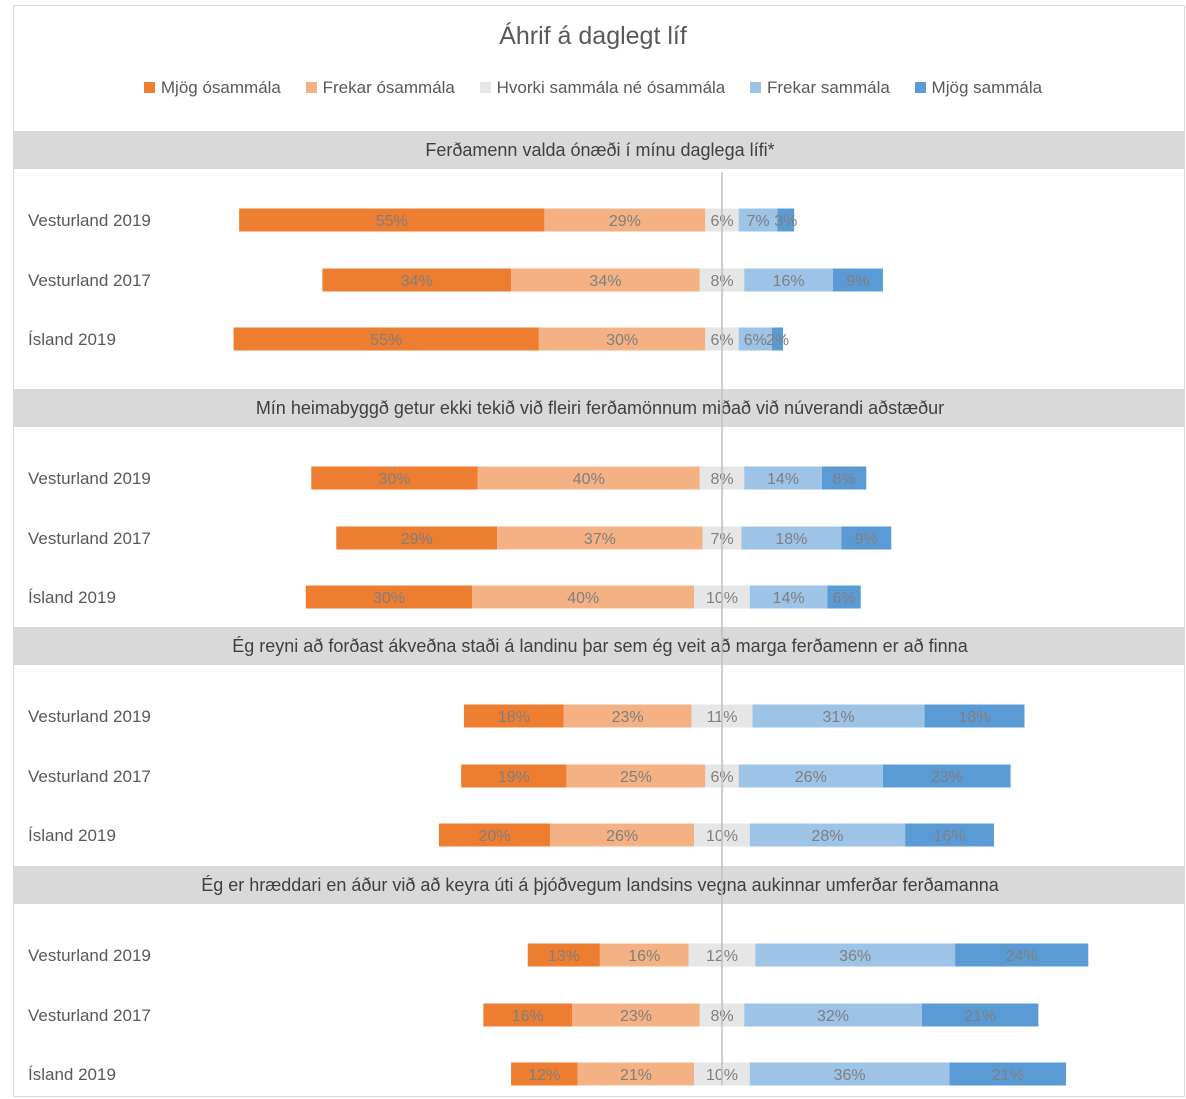 The height and width of the screenshot is (1099, 1186). I want to click on data-label: 32%, so click(833, 1016).